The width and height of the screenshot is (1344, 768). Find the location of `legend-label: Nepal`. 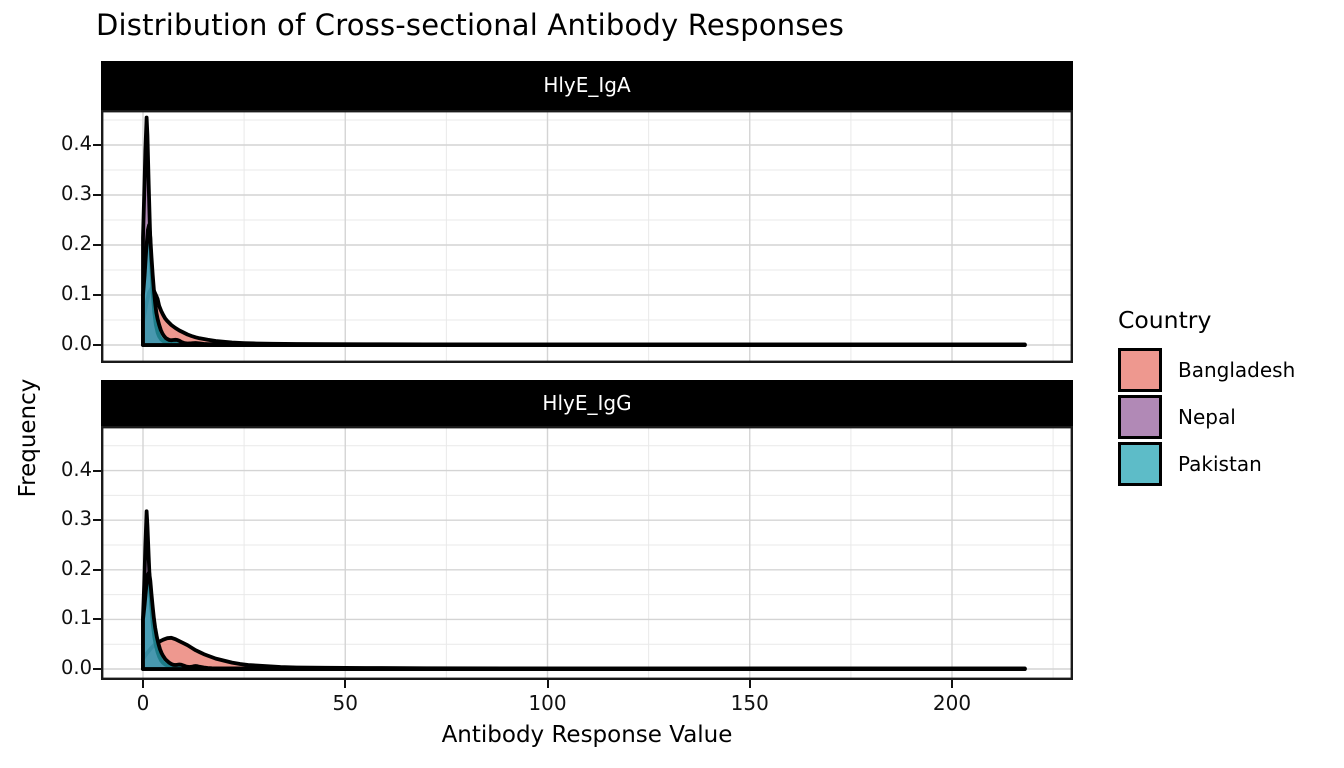

legend-label: Nepal is located at coordinates (1207, 417).